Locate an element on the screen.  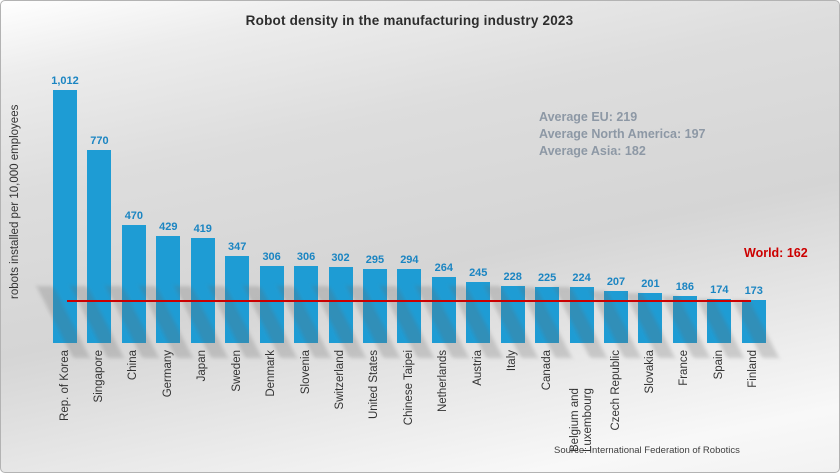
chart-column: 1,012 Rep. of Korea is located at coordinates (65, 246).